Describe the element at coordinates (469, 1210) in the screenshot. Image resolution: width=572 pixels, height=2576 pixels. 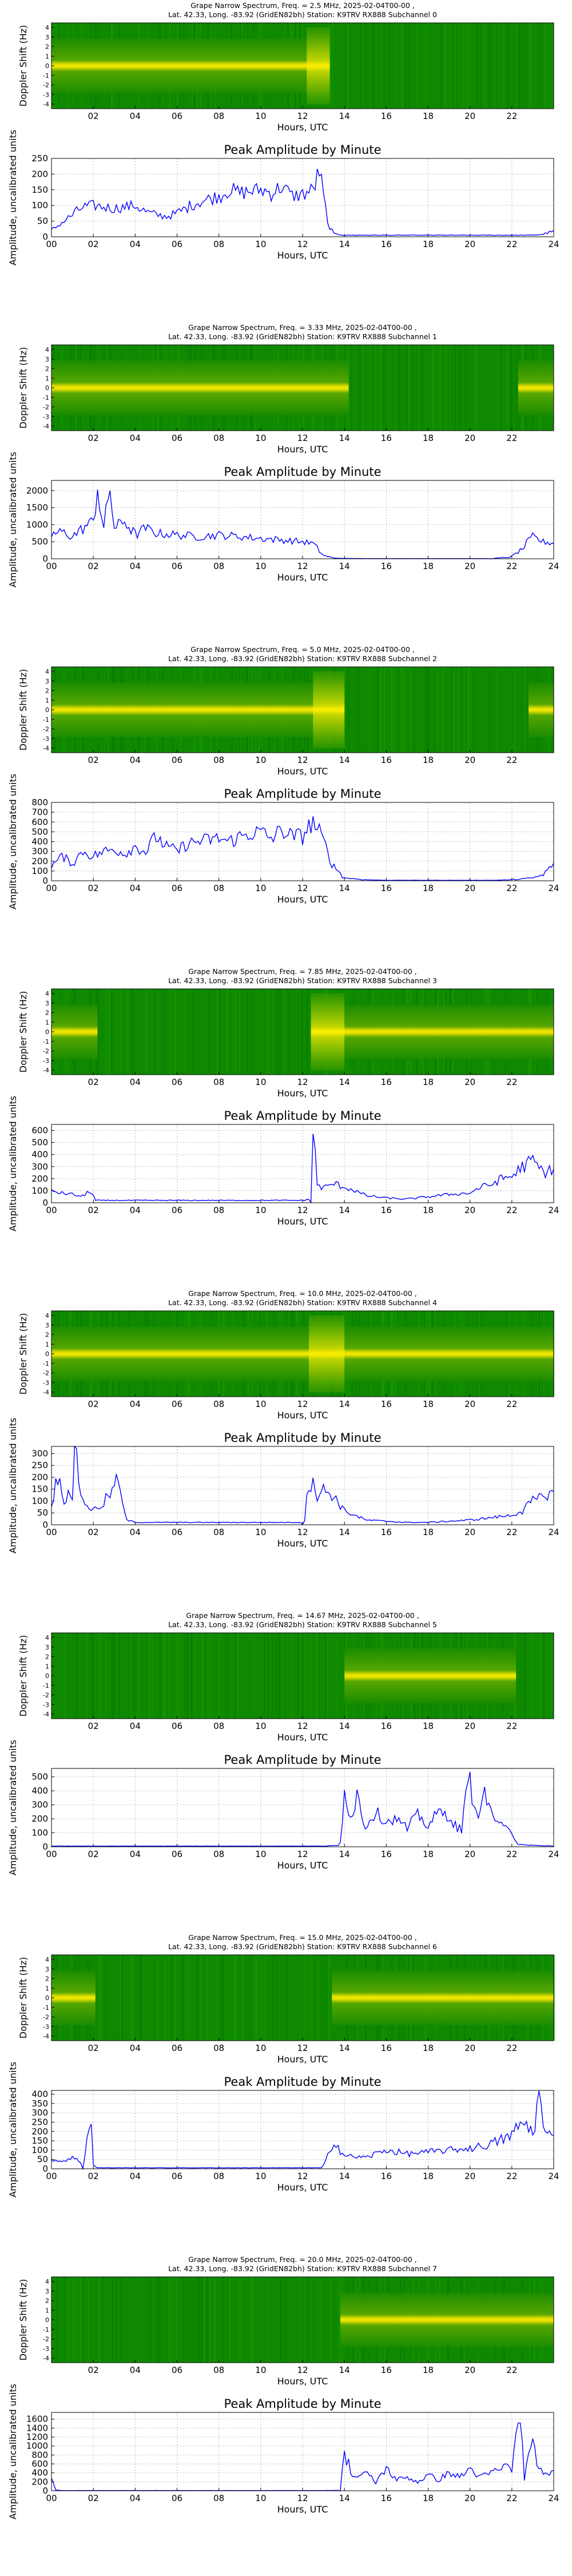
I see `x-tick-label: 20` at that location.